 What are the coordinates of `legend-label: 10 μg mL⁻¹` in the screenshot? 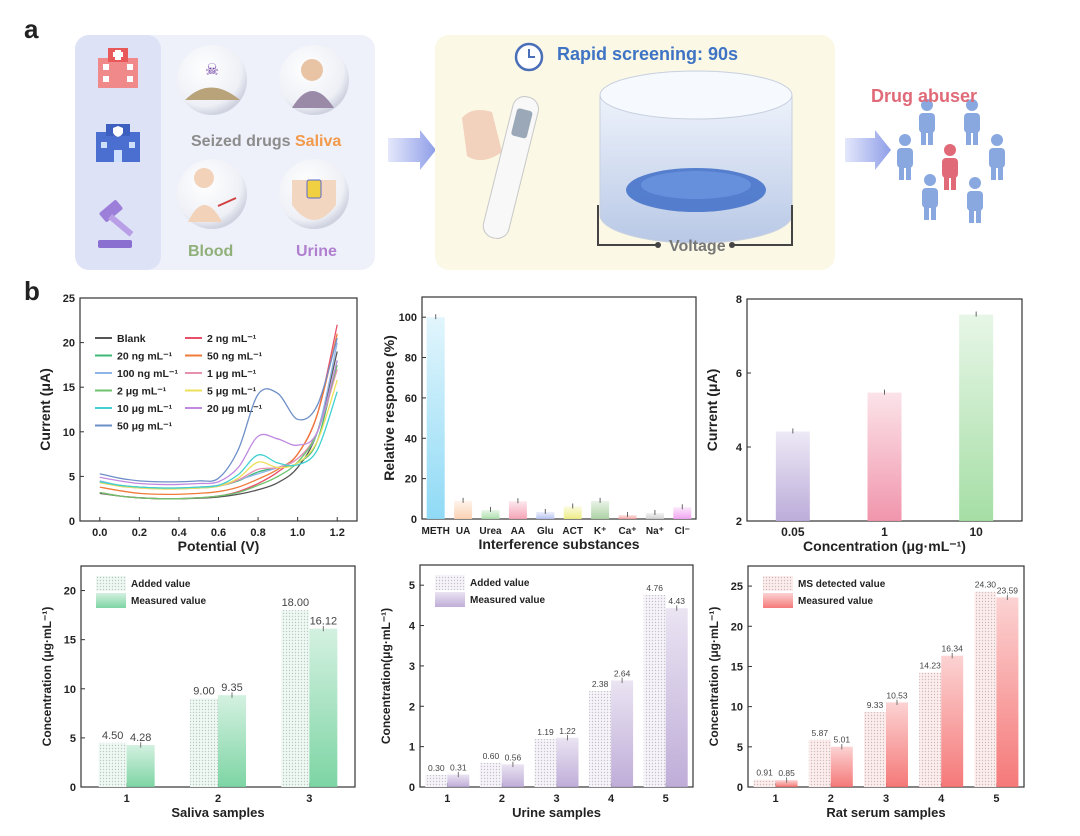 It's located at (145, 409).